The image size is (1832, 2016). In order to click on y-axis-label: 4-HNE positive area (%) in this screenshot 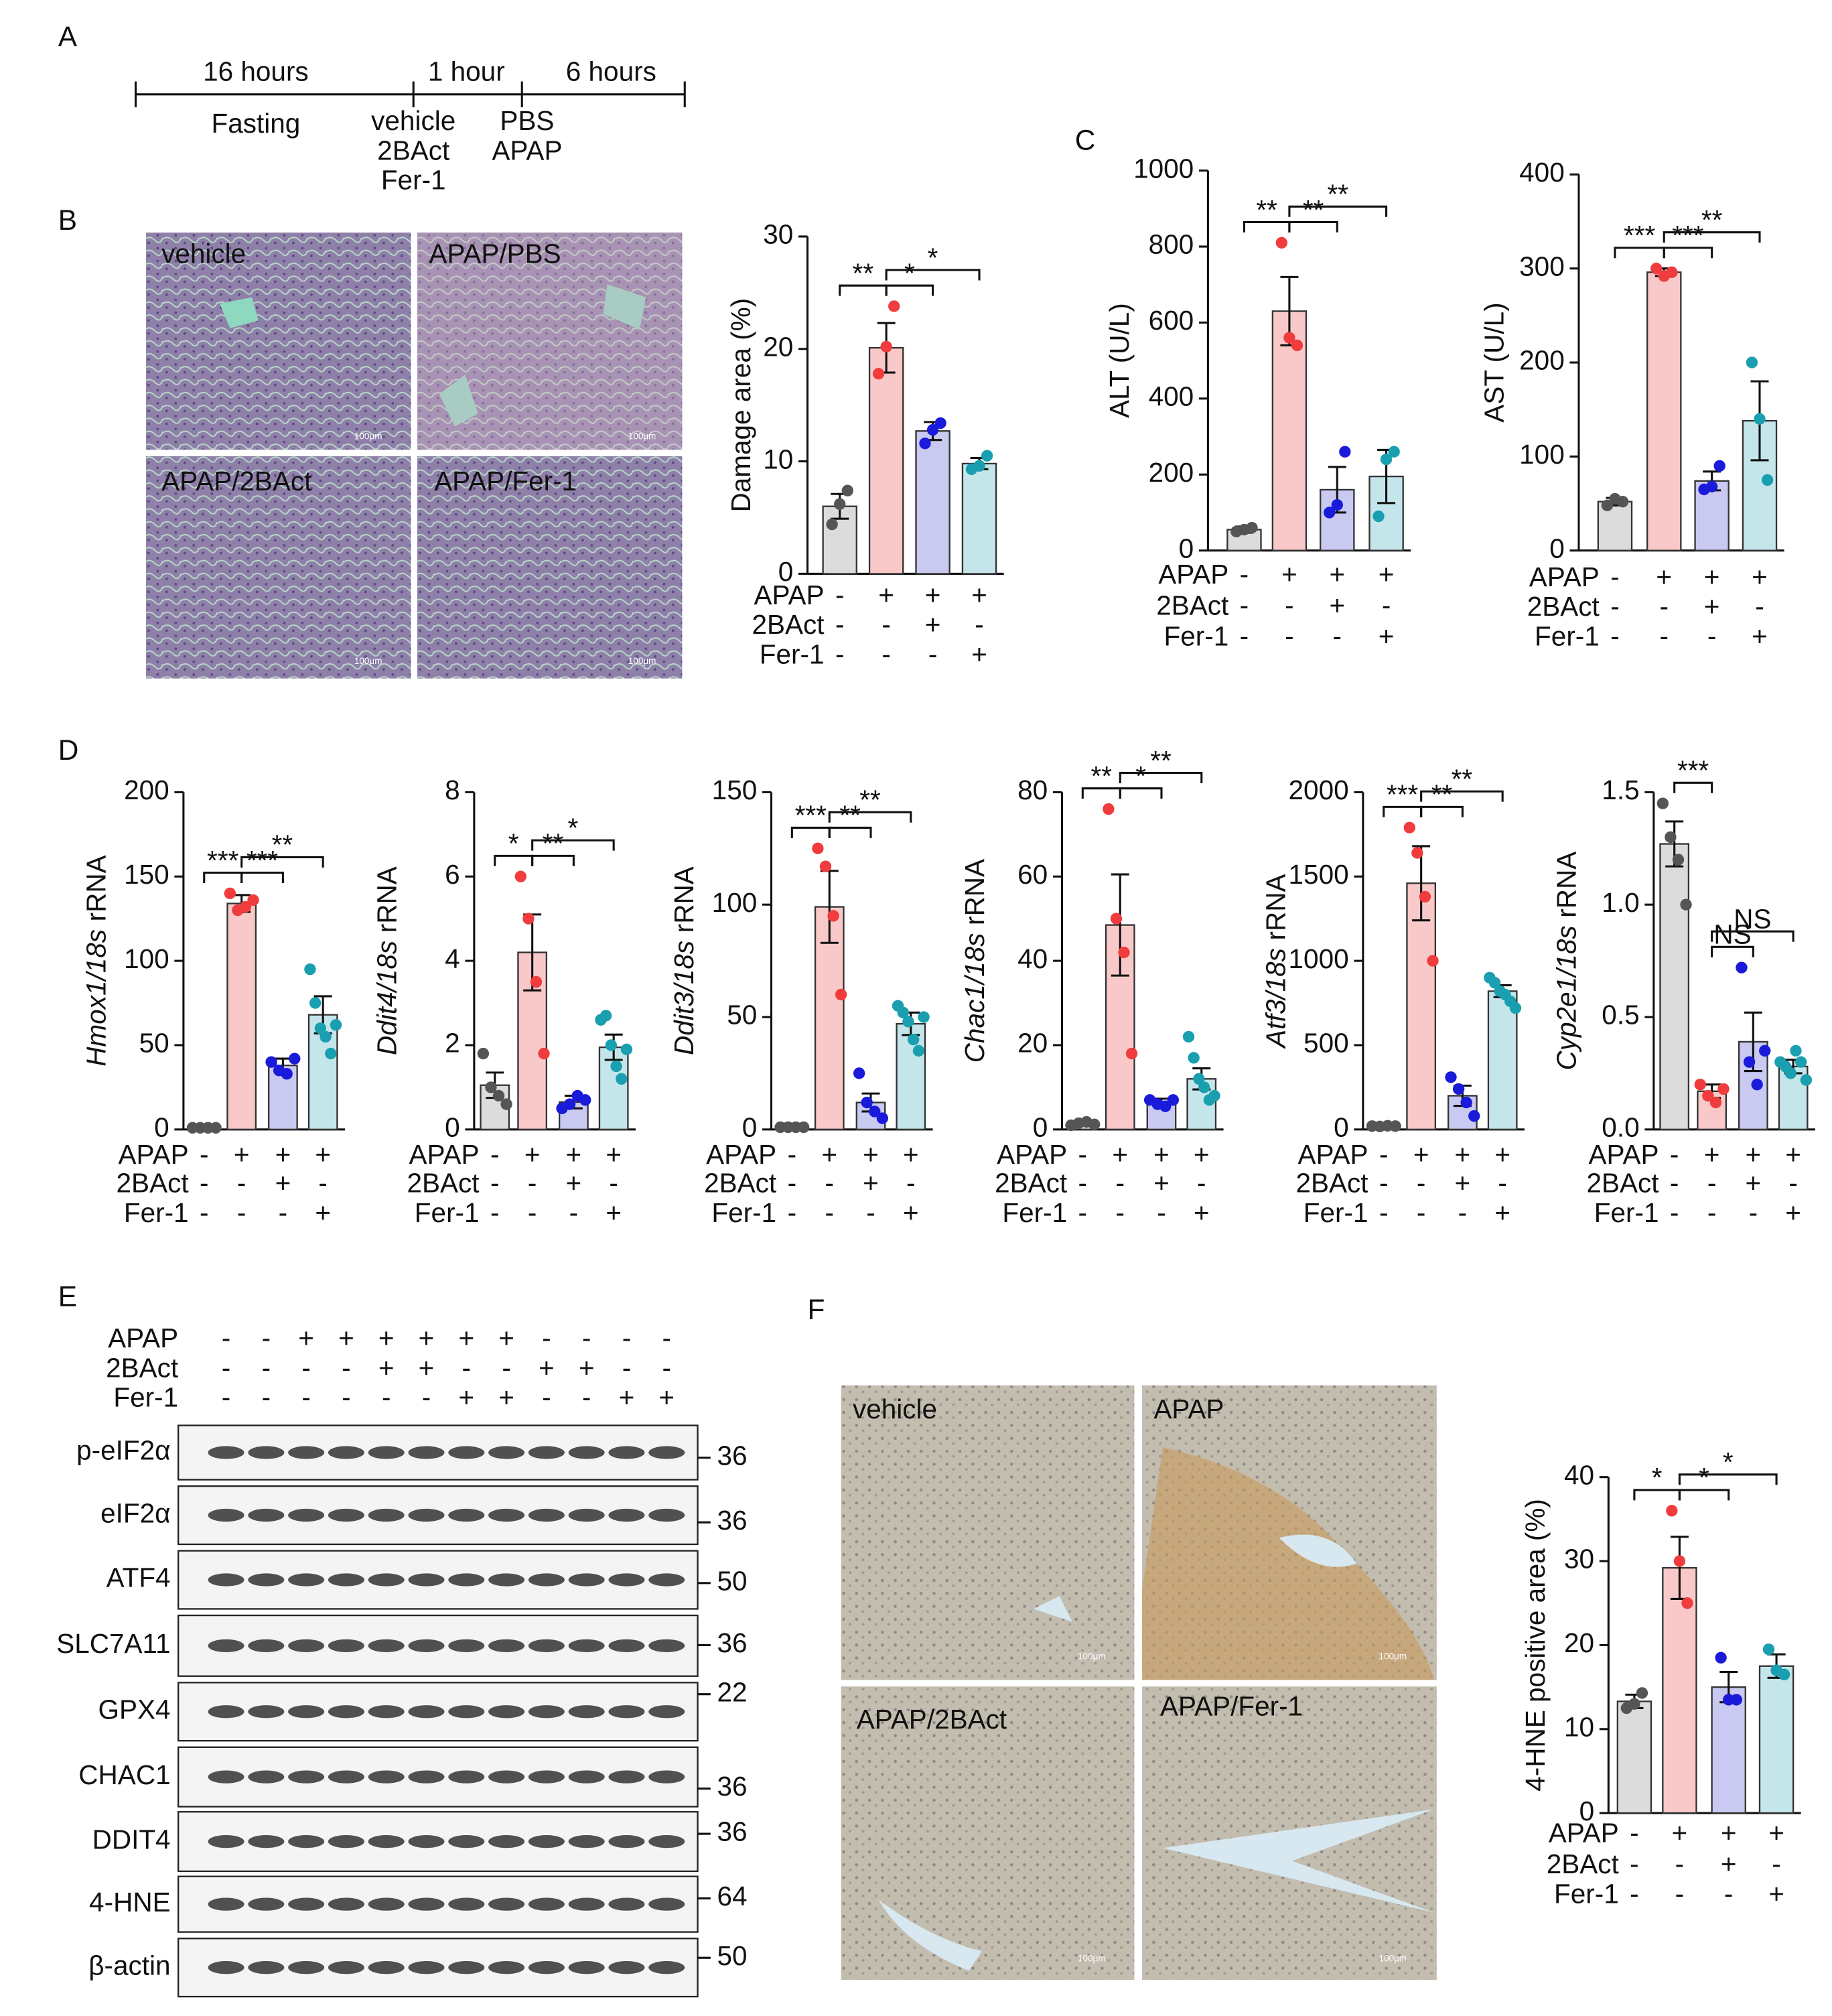, I will do `click(1535, 1645)`.